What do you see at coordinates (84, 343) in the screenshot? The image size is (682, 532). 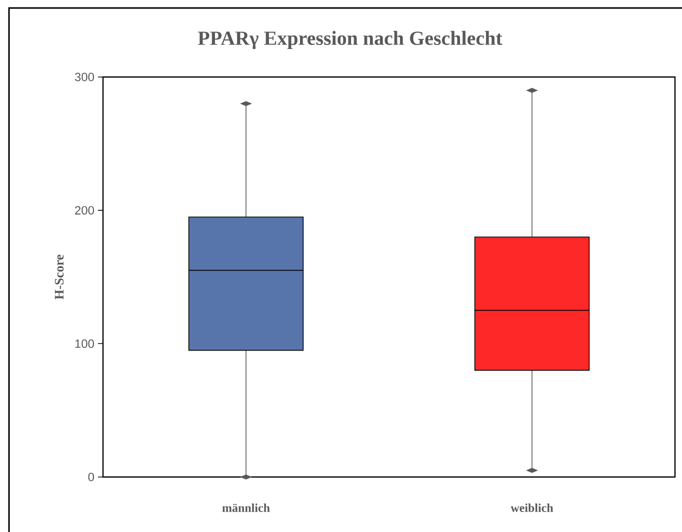 I see `y-tick-label: 100` at bounding box center [84, 343].